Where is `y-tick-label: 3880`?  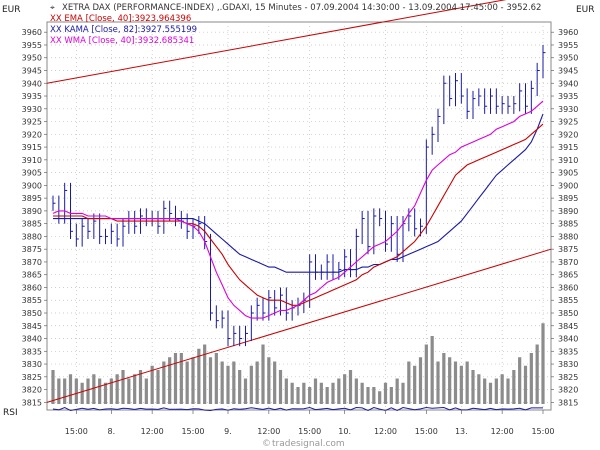 y-tick-label: 3880 is located at coordinates (32, 236).